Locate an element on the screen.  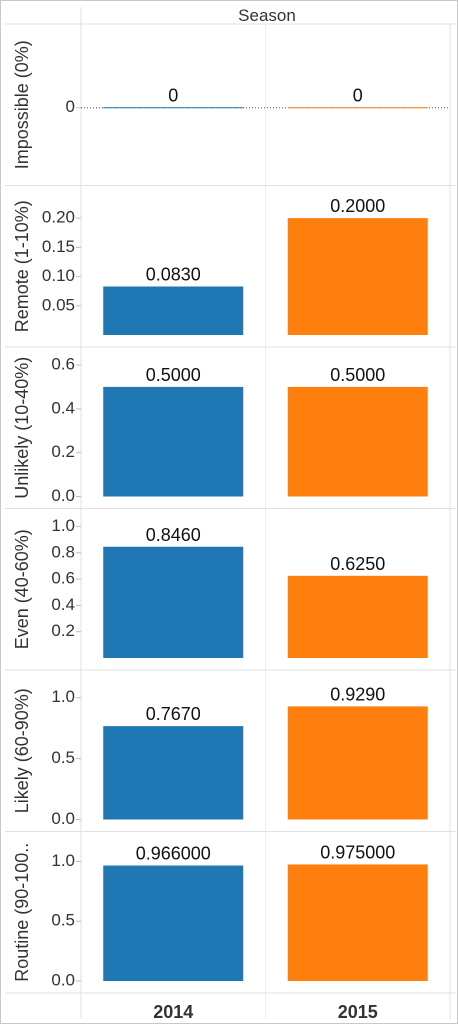
x-category-label: 2014 is located at coordinates (173, 1012).